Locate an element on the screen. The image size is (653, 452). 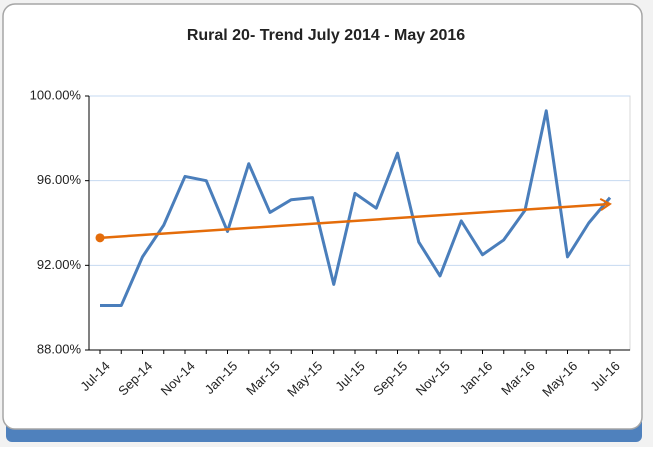
trend-start is located at coordinates (100, 238).